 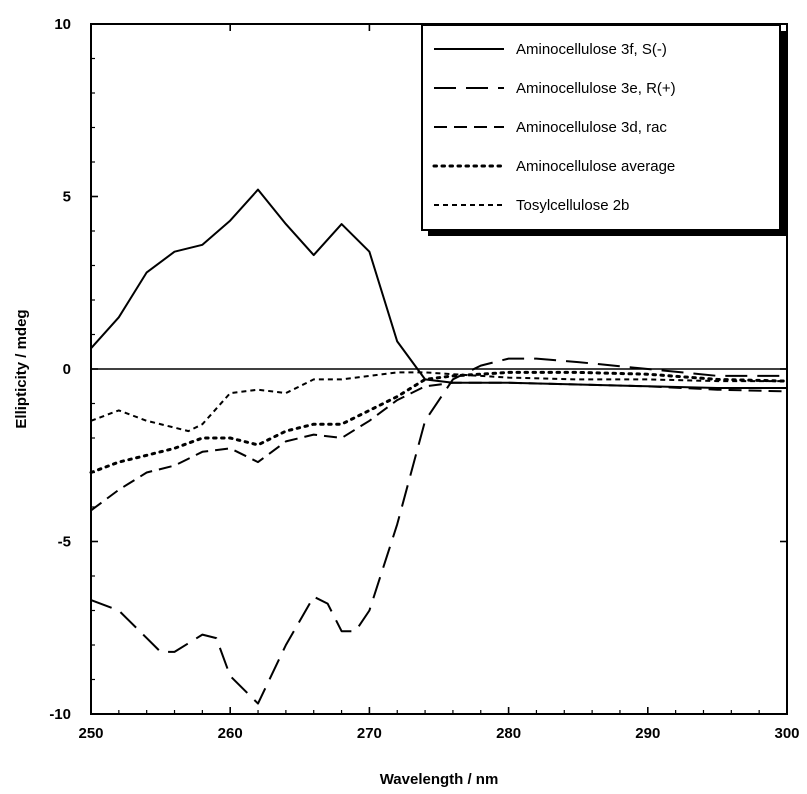 I want to click on y-tick-label: 5, so click(x=67, y=197).